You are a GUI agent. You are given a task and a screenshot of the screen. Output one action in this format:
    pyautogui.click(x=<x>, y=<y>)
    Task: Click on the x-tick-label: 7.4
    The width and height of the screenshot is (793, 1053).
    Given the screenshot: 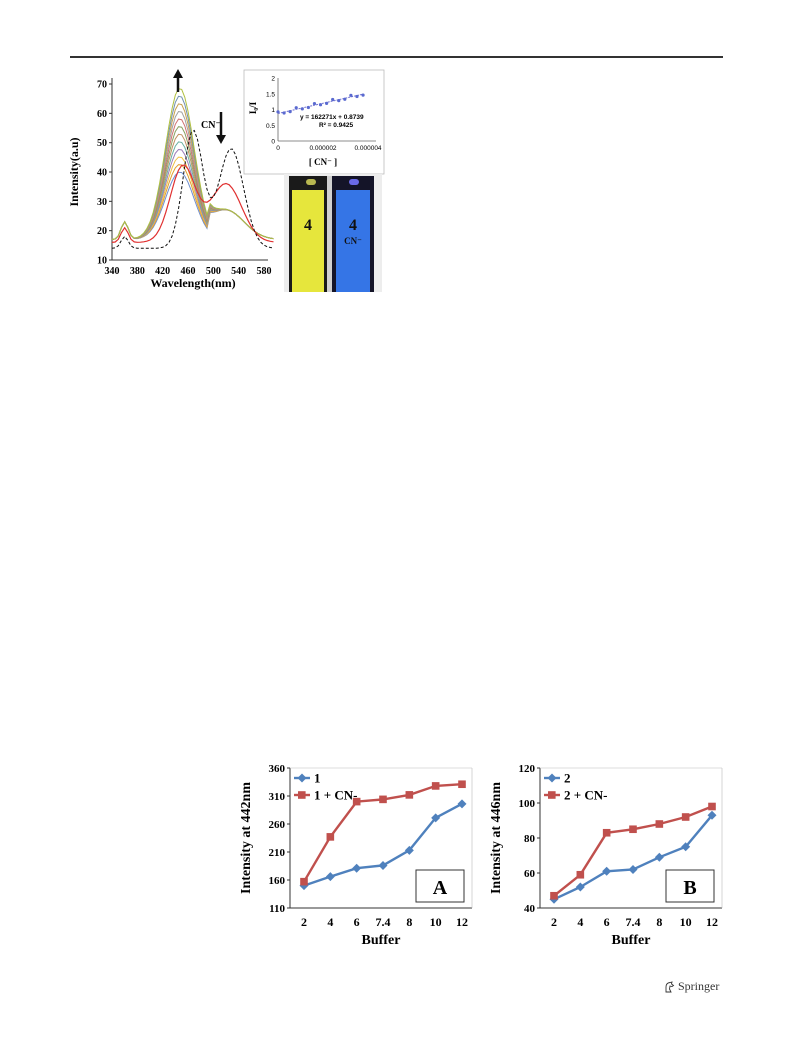 What is the action you would take?
    pyautogui.click(x=633, y=922)
    